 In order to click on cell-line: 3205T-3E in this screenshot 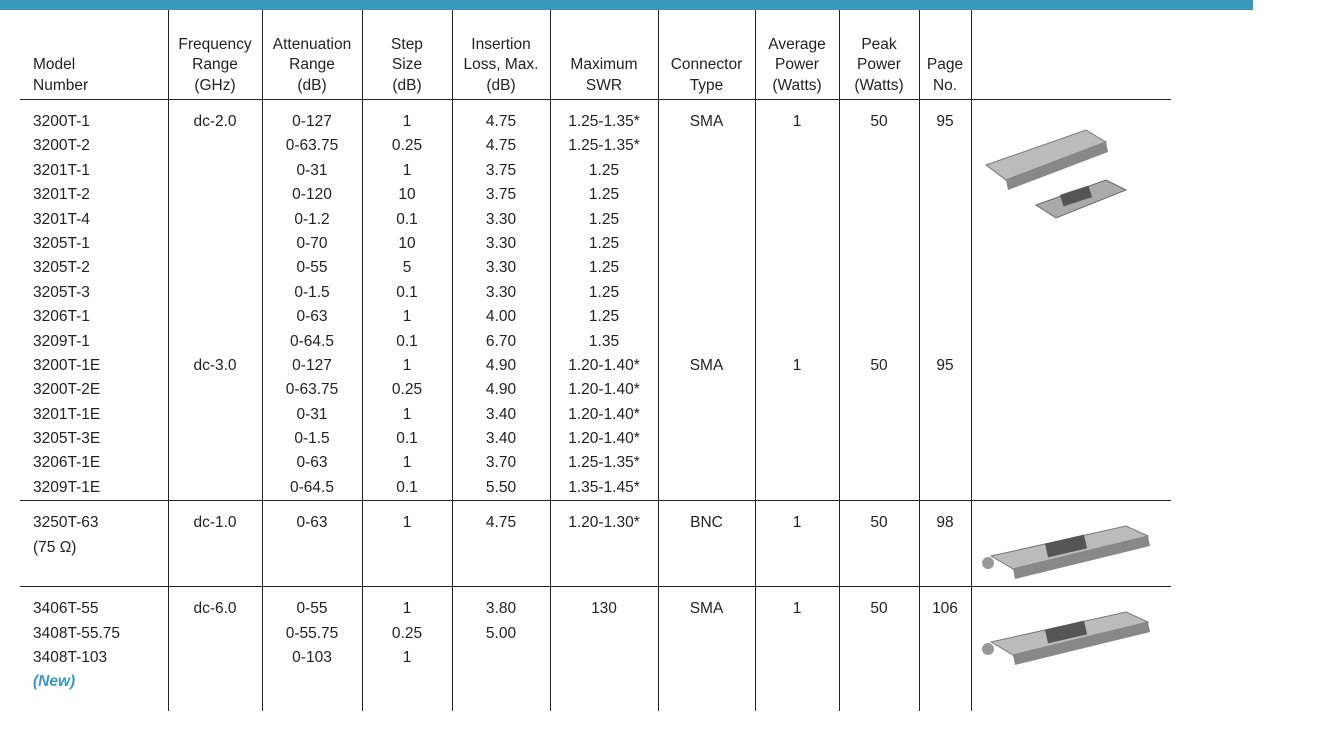, I will do `click(67, 439)`.